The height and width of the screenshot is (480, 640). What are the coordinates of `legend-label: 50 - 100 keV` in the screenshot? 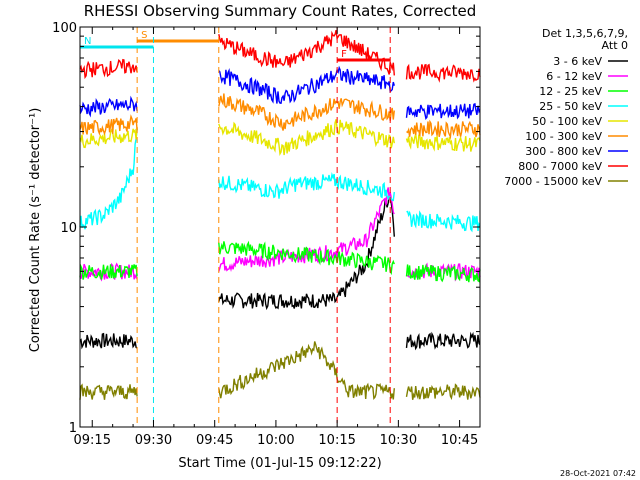 It's located at (567, 121).